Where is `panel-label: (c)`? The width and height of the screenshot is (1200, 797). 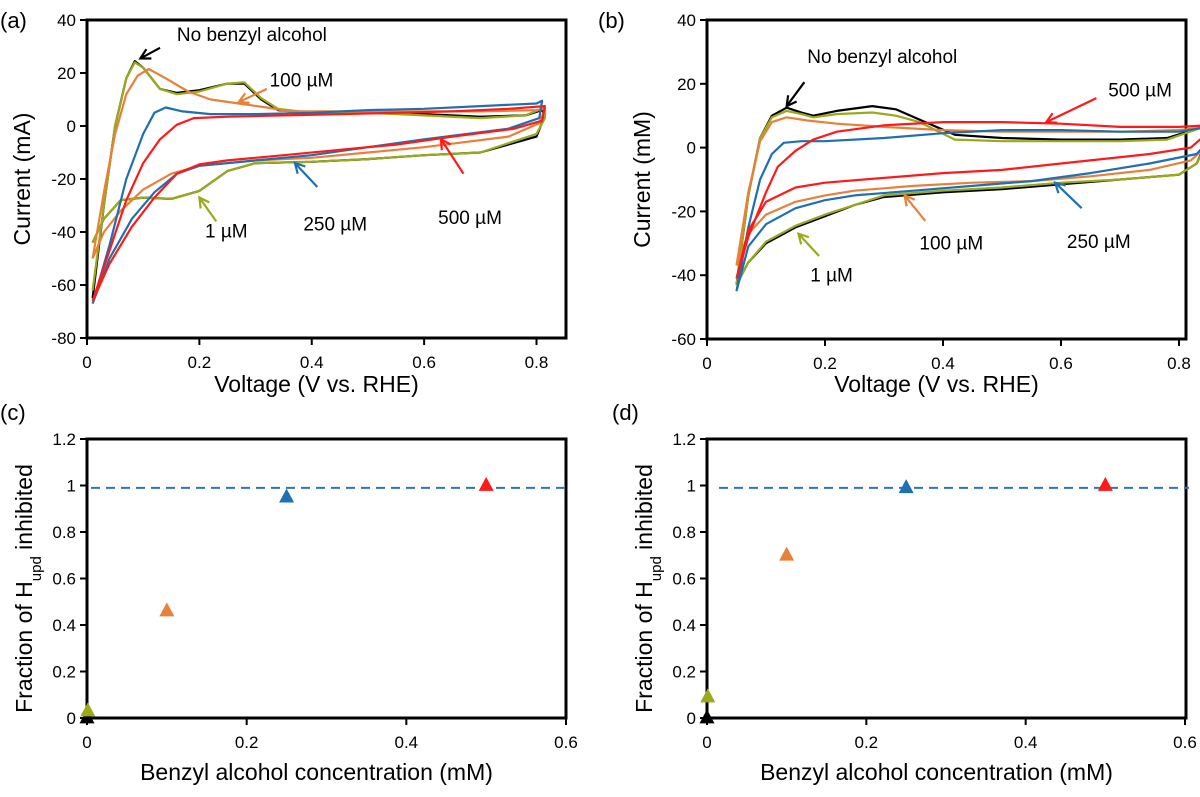
panel-label: (c) is located at coordinates (13, 412).